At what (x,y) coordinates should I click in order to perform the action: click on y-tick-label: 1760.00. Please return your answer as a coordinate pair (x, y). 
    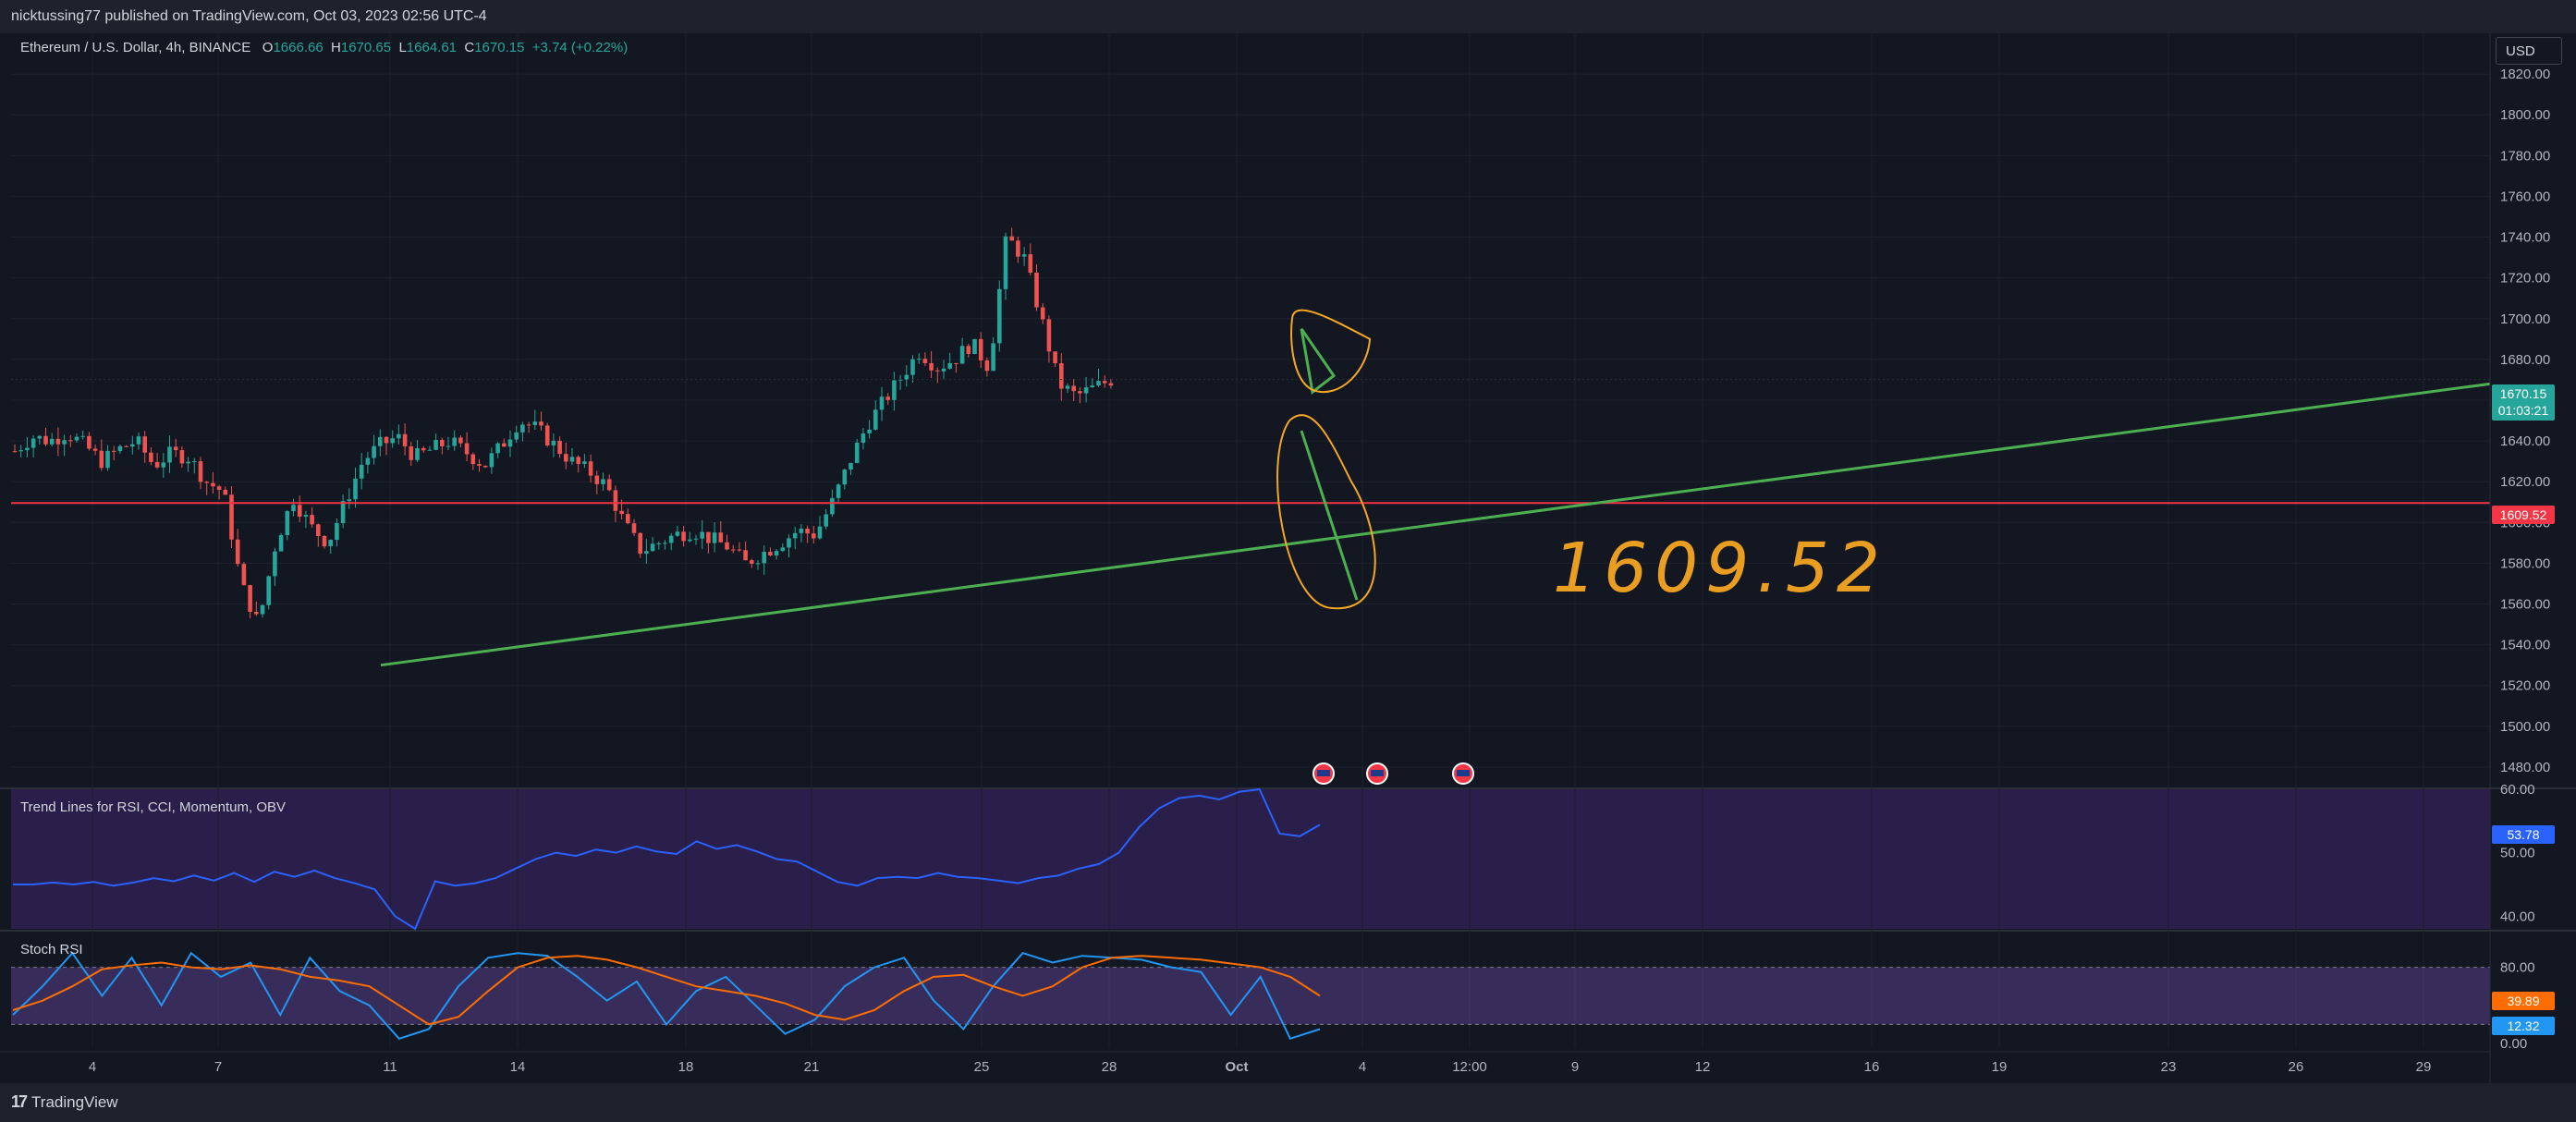
    Looking at the image, I should click on (2525, 196).